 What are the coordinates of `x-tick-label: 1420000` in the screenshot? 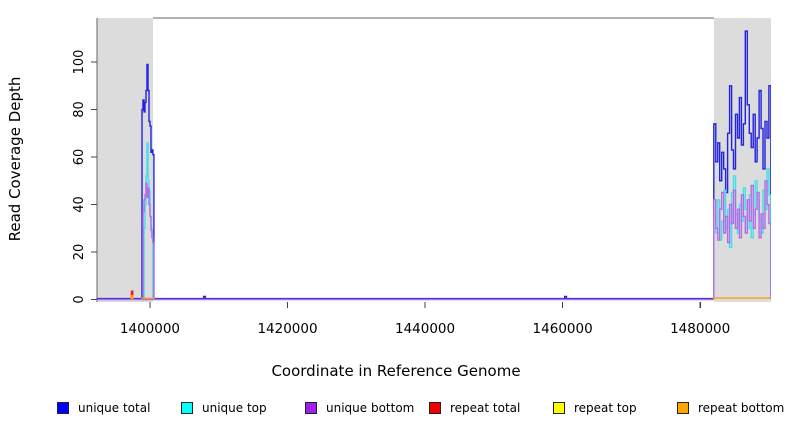 It's located at (287, 329).